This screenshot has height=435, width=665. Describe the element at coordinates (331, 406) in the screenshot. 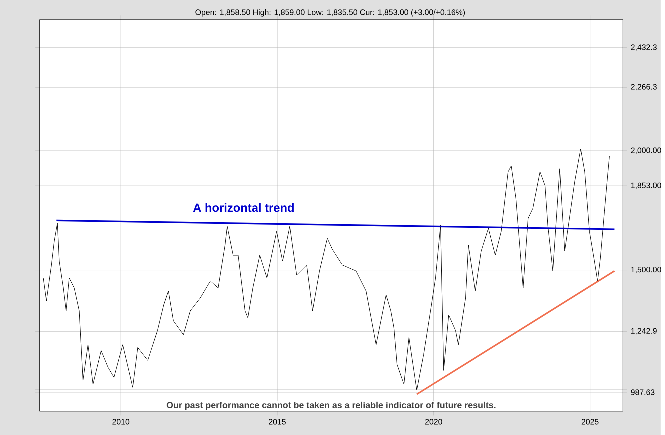

I see `annotation: Our past performance cannot be taken as a reliable indicator of future results.` at that location.